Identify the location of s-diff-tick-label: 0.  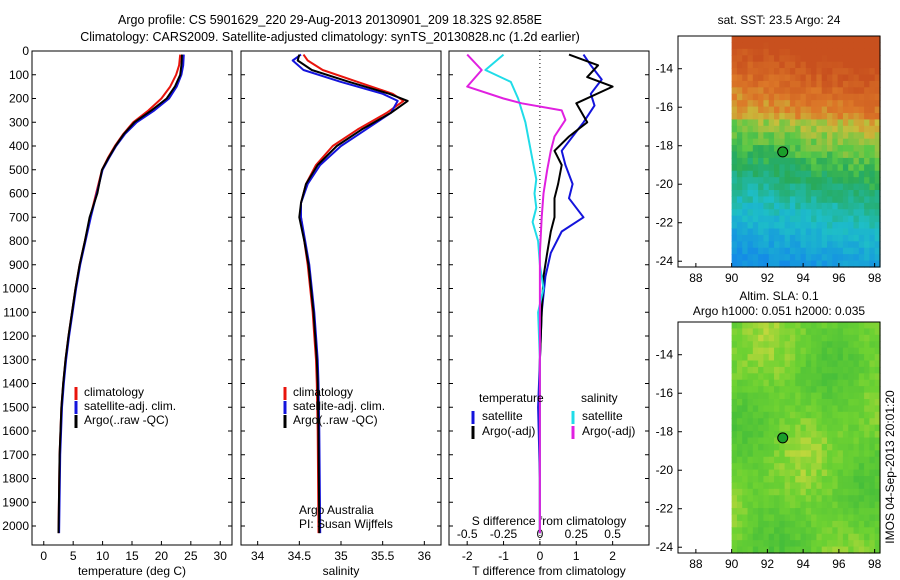
(540, 534).